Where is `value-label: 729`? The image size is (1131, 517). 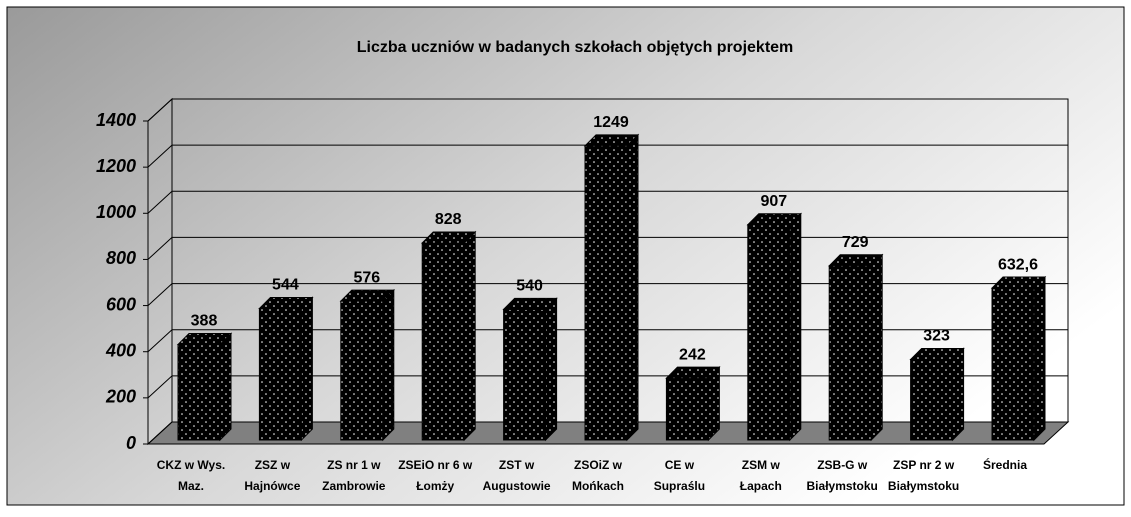 value-label: 729 is located at coordinates (855, 242).